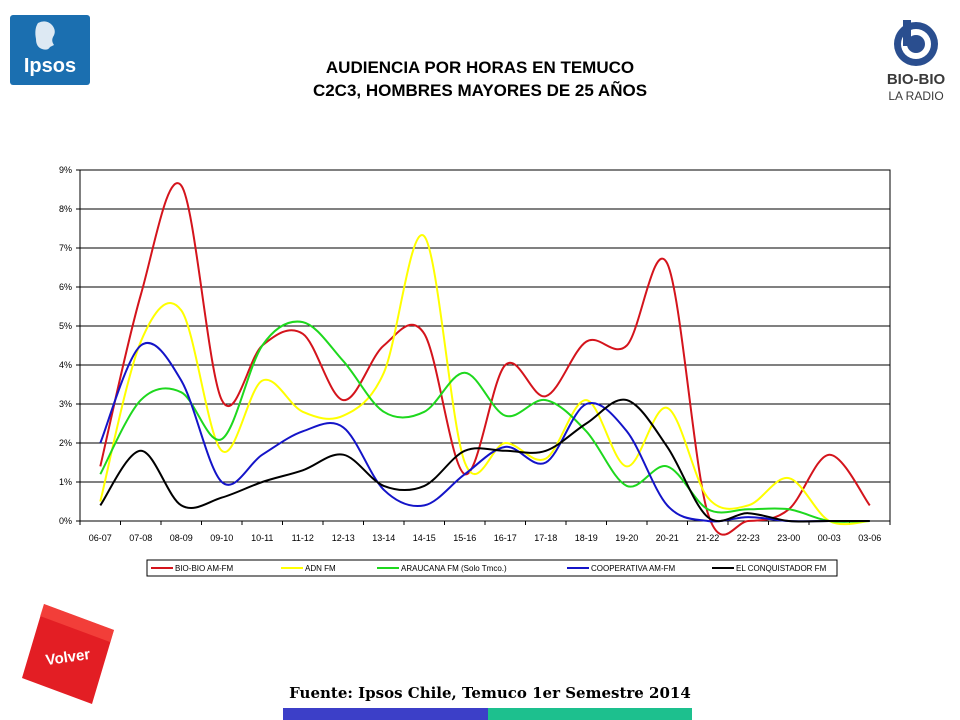 The image size is (960, 720). Describe the element at coordinates (50, 50) in the screenshot. I see `ipsos-logo: Ipsos` at that location.